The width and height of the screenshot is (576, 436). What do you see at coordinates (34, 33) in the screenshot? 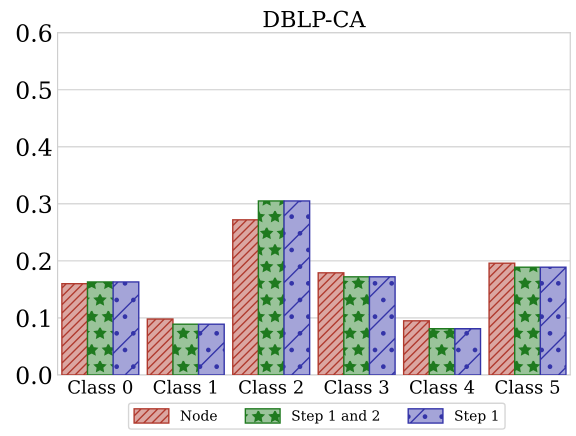
I see `y-tick-label: 0.6` at bounding box center [34, 33].